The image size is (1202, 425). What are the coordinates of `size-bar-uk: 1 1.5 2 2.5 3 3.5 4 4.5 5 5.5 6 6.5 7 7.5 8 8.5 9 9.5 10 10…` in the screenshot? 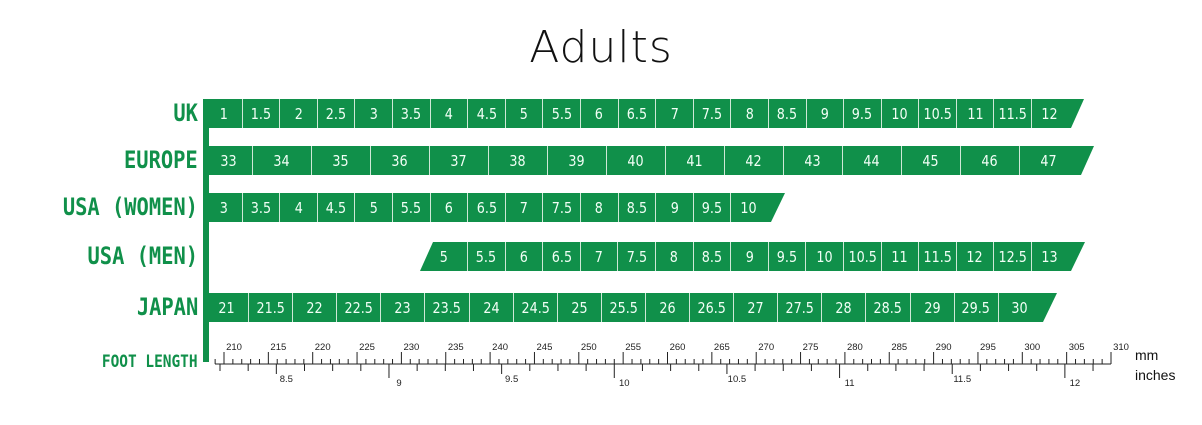 It's located at (644, 113).